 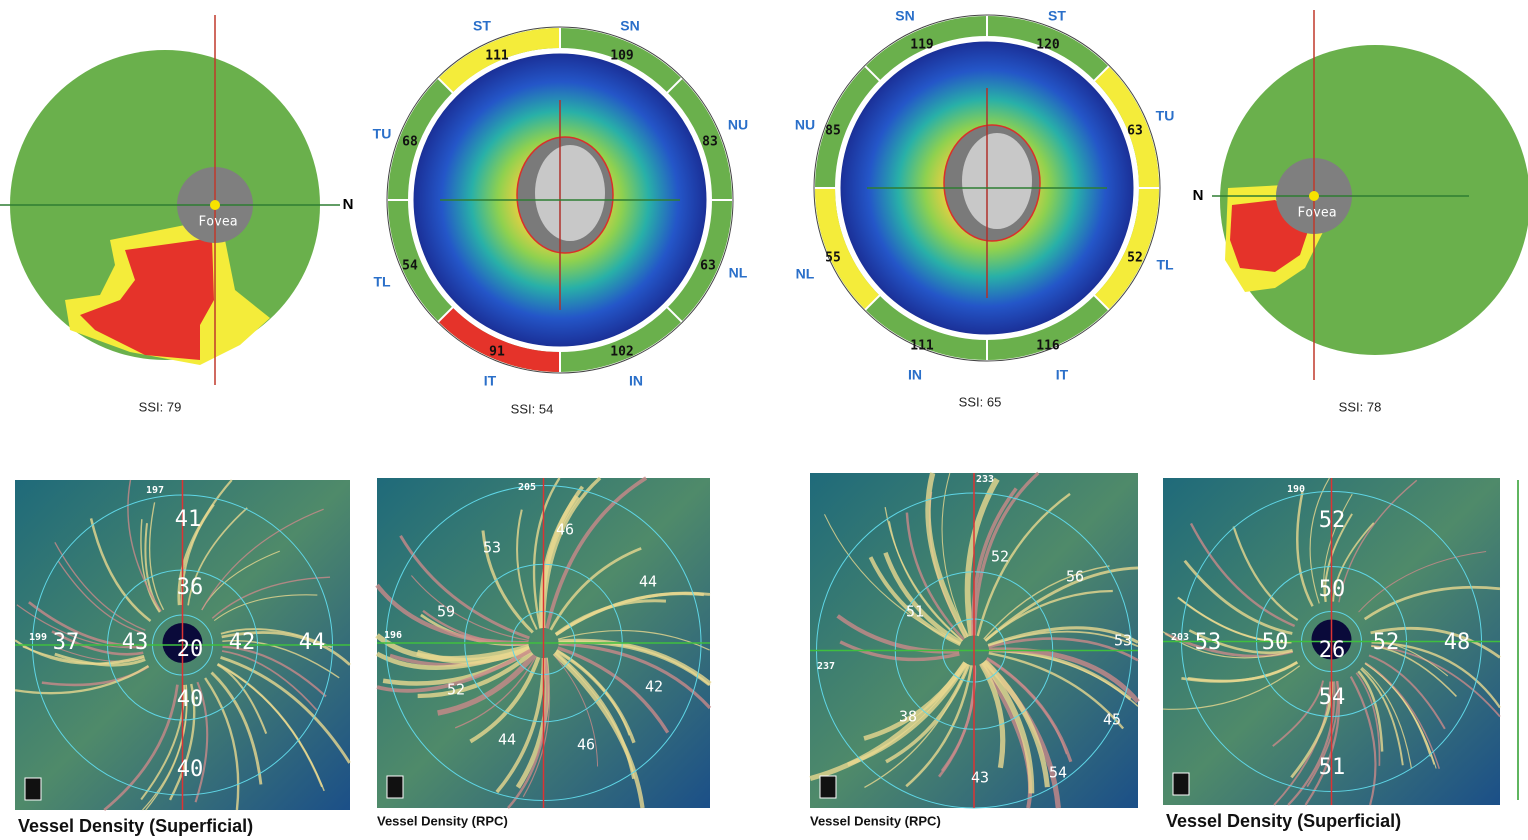 What do you see at coordinates (527, 487) in the screenshot?
I see `density-value: 205` at bounding box center [527, 487].